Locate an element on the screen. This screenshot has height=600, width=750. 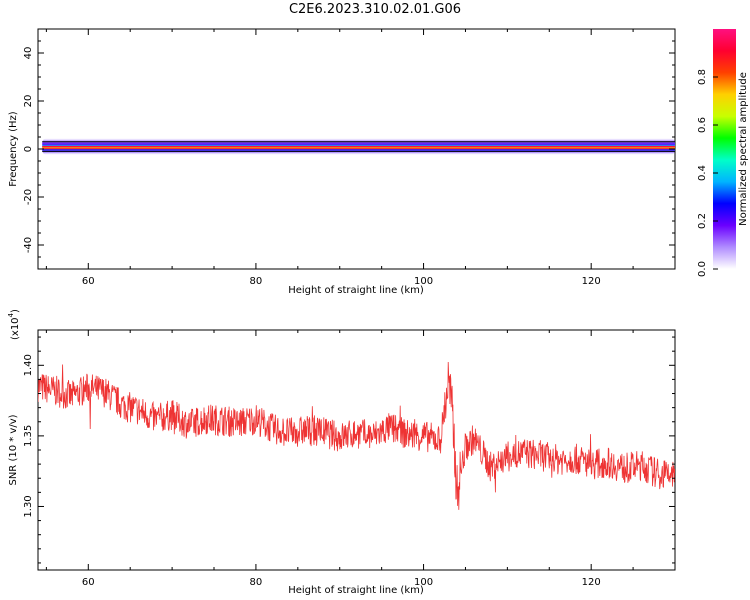
snr-scale-base: (x10 is located at coordinates (15, 328).